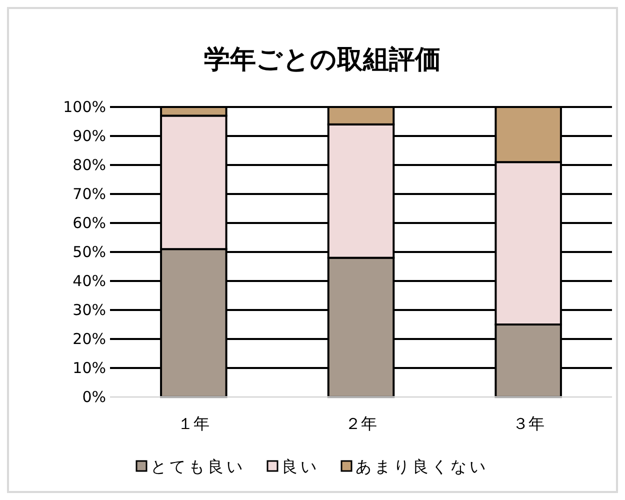 Image resolution: width=625 pixels, height=500 pixels. I want to click on y-tick-label: 40%, so click(89, 281).